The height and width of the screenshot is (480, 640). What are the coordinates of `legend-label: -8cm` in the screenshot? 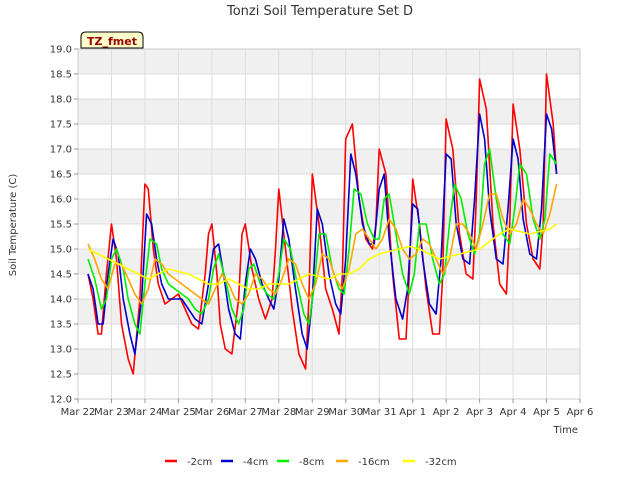 It's located at (311, 462).